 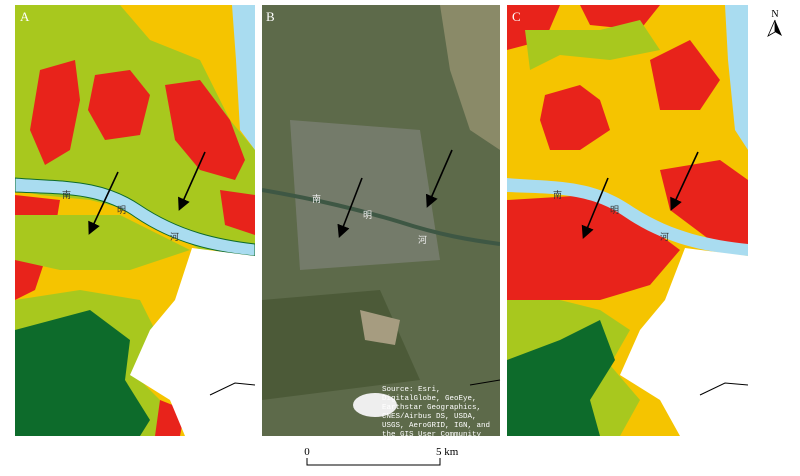 What do you see at coordinates (774, 14) in the screenshot?
I see `north-label: N` at bounding box center [774, 14].